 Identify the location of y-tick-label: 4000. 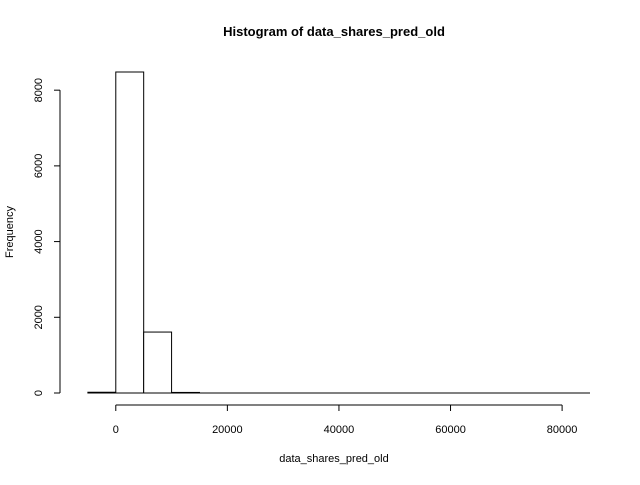
(39, 241).